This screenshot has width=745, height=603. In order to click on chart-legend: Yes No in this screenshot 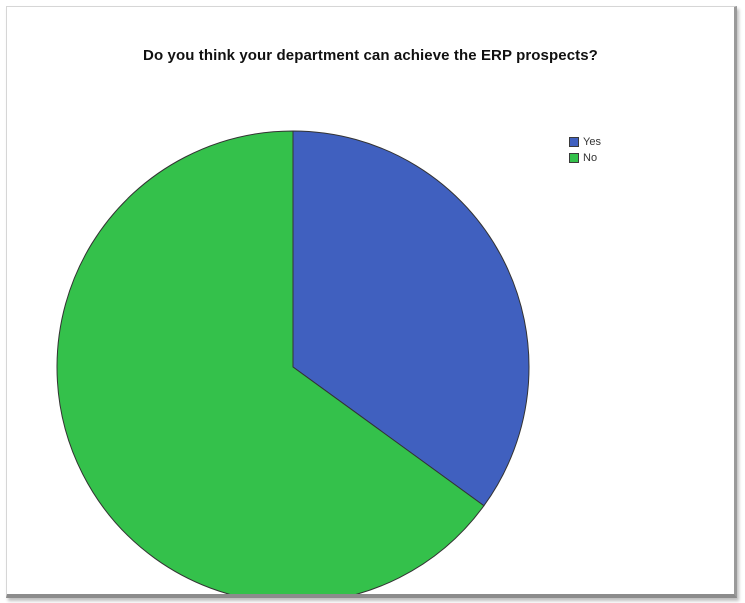, I will do `click(585, 151)`.